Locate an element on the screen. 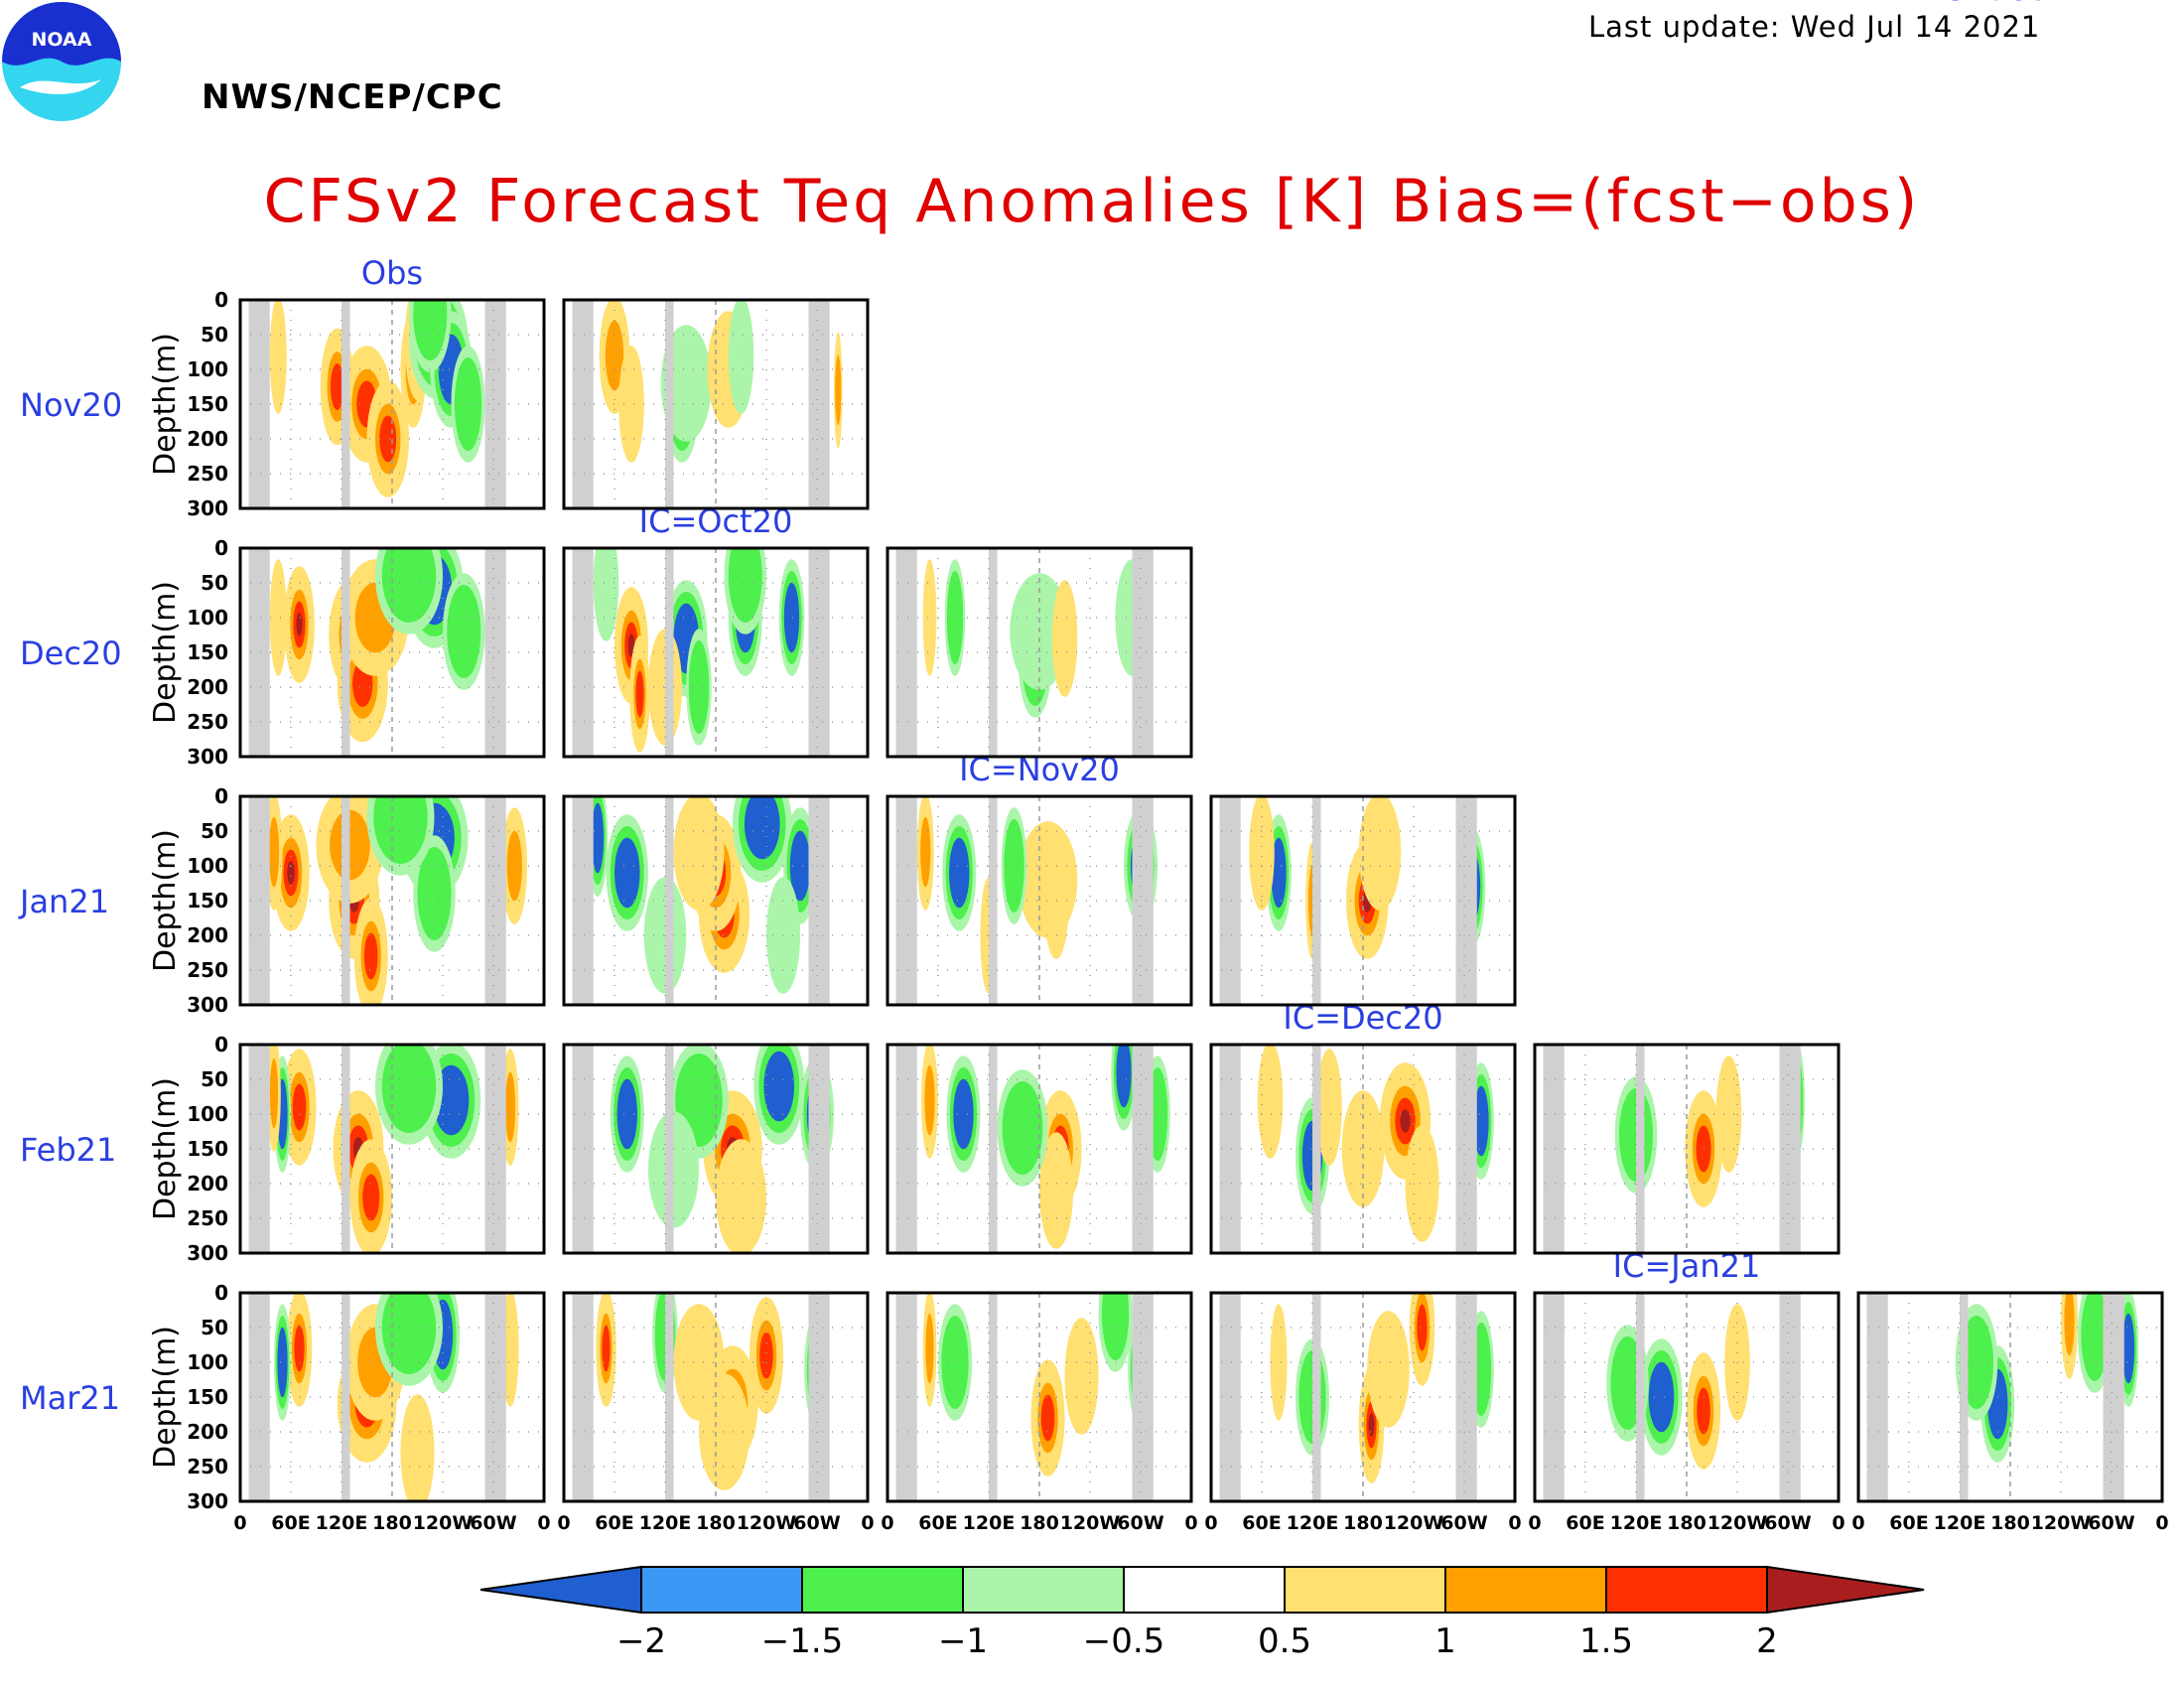  x-tick-0-0: 0 is located at coordinates (239, 1523).